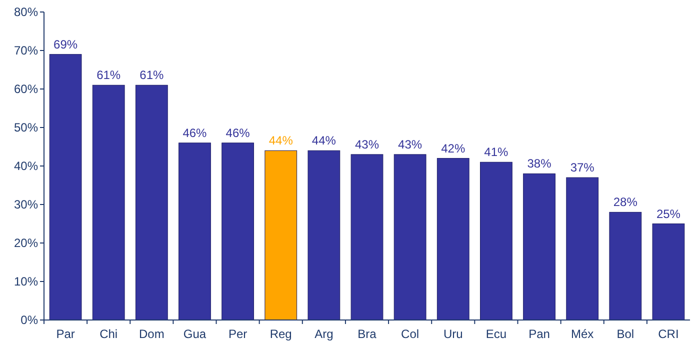  What do you see at coordinates (453, 334) in the screenshot?
I see `x-tick-label: Uru` at bounding box center [453, 334].